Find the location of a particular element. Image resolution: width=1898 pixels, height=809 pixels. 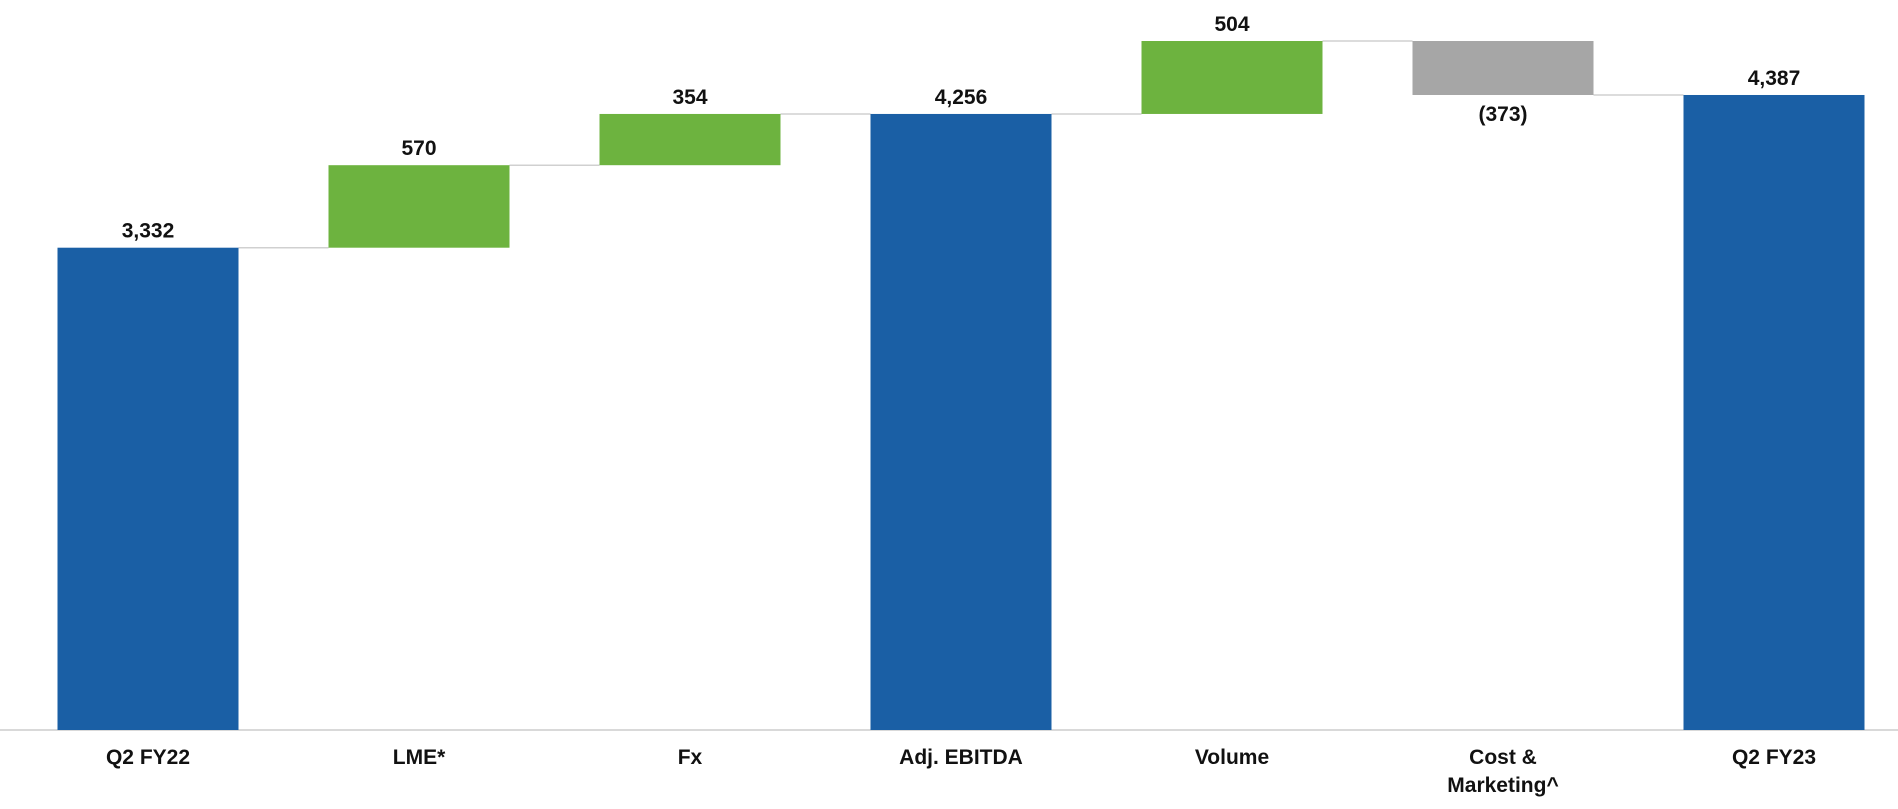

x-tick-label: Q2 FY22 is located at coordinates (148, 757).